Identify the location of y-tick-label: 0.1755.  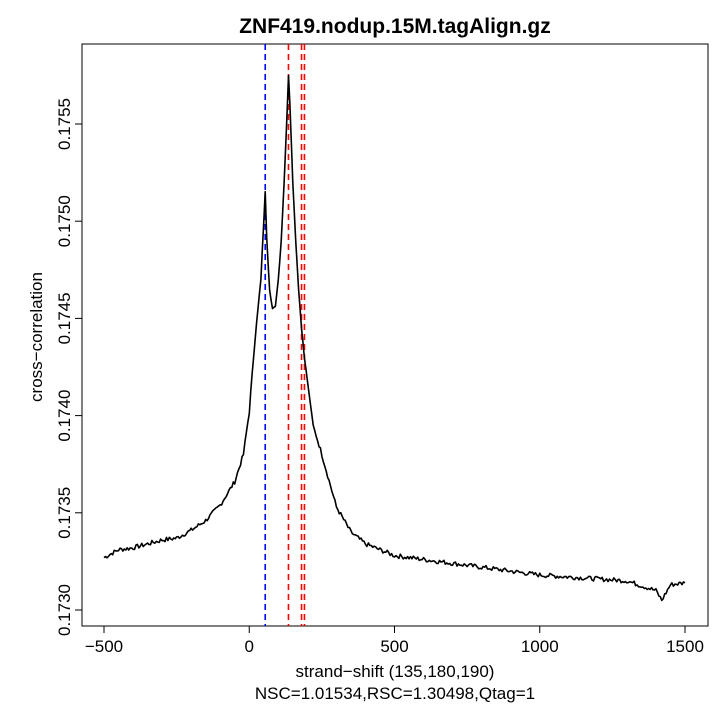
(64, 124).